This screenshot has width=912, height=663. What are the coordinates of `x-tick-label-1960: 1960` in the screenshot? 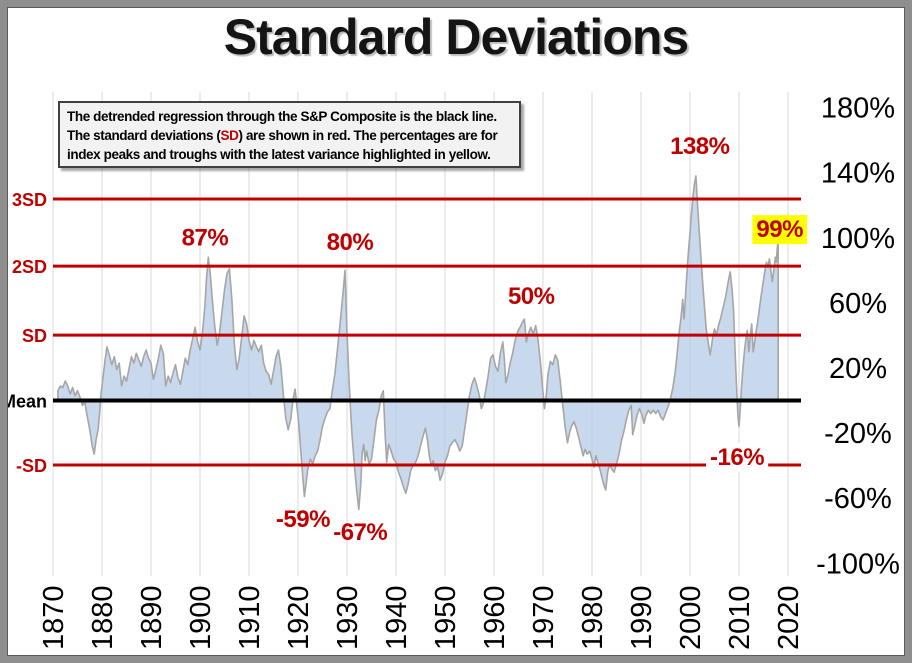 It's located at (495, 617).